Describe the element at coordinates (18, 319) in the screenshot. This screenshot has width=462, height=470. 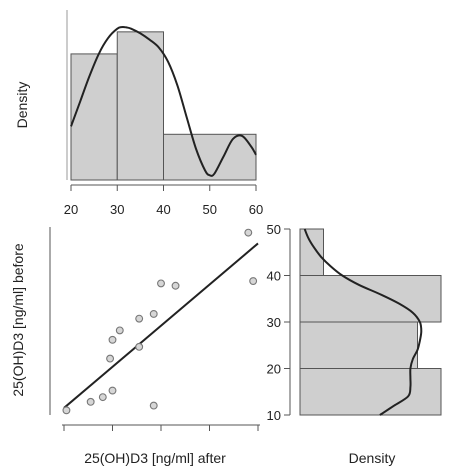
I see `scatter-y-axis-label: 25(OH)D3 [ng/ml] before` at that location.